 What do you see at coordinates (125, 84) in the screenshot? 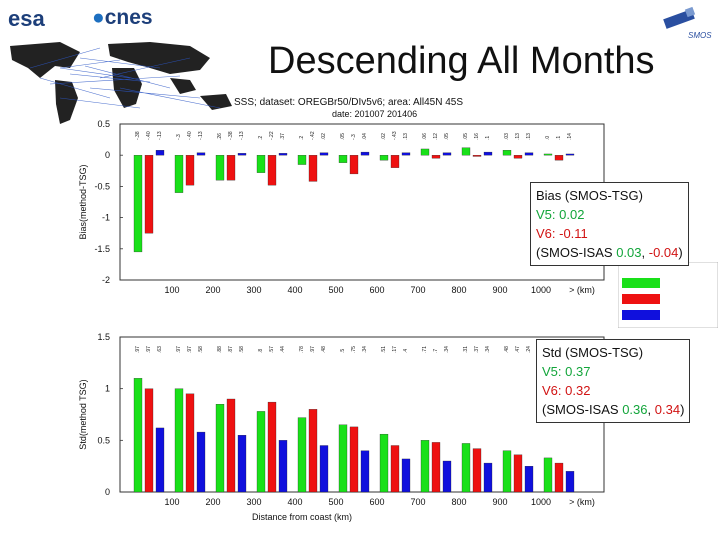
I see `world-map-image` at bounding box center [125, 84].